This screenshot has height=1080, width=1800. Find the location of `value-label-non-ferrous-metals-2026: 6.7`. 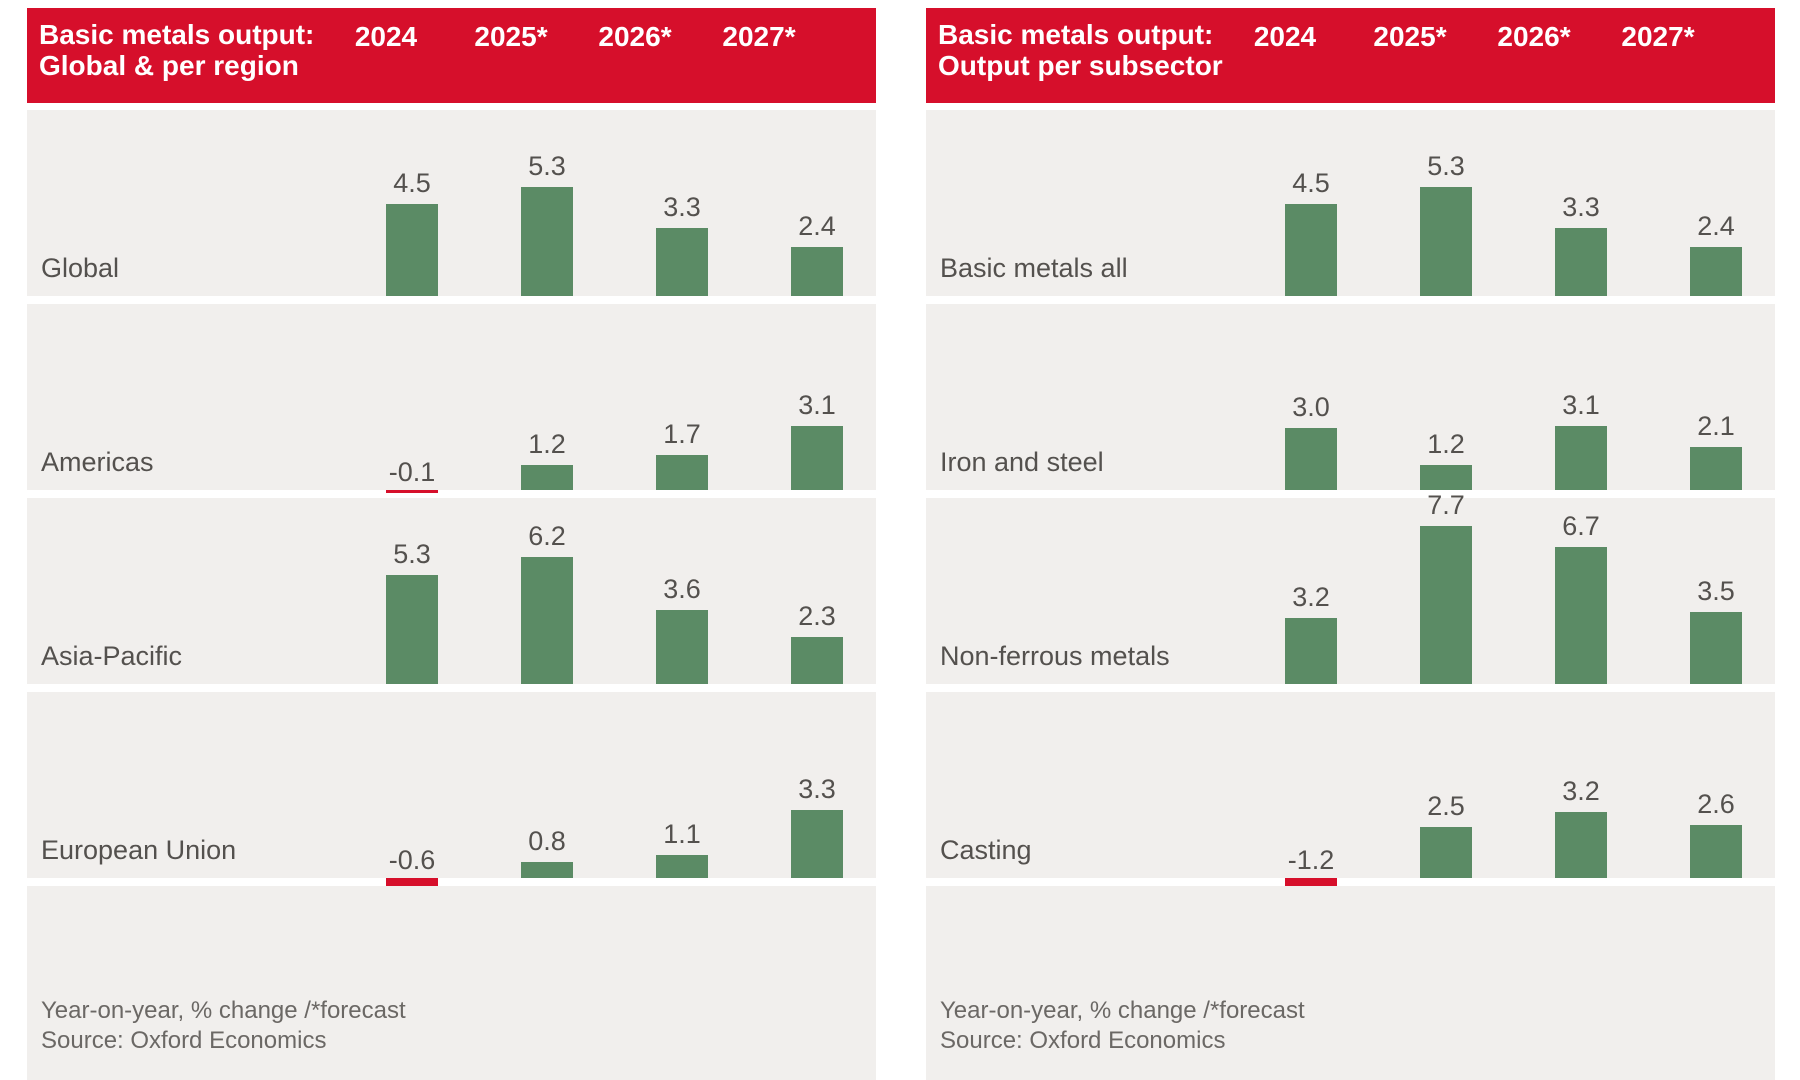

value-label-non-ferrous-metals-2026: 6.7 is located at coordinates (1581, 526).